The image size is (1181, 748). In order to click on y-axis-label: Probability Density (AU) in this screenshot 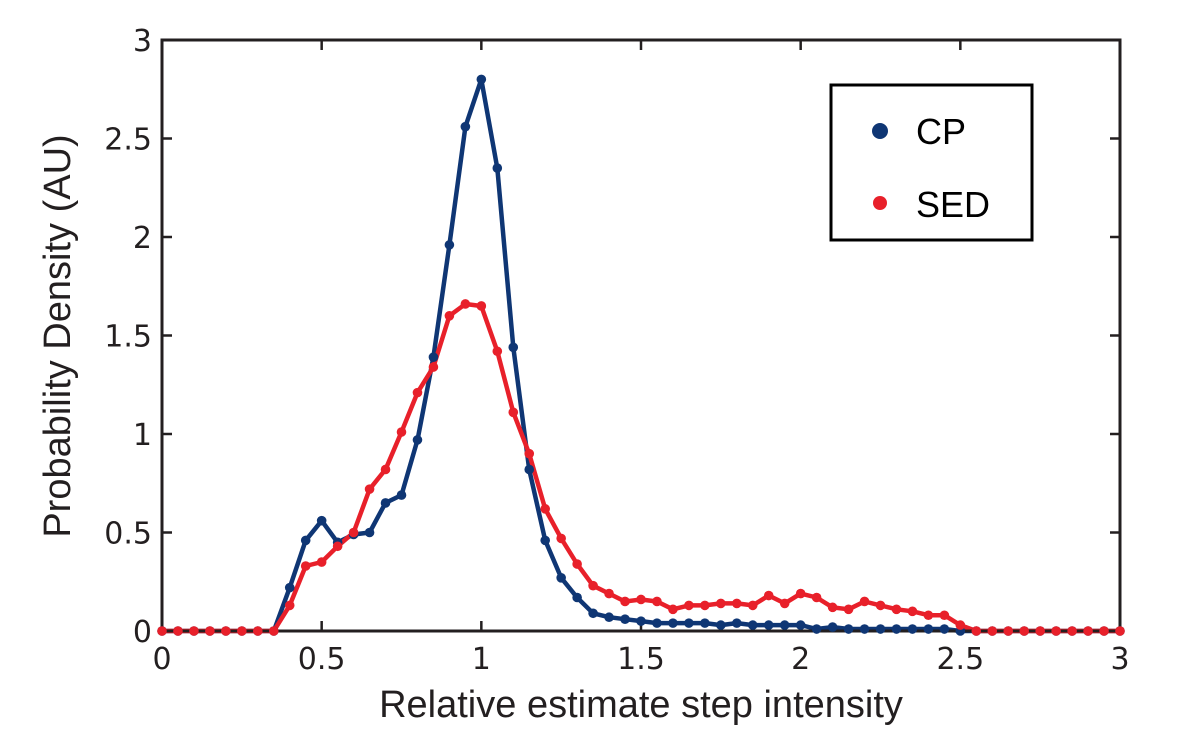, I will do `click(58, 335)`.